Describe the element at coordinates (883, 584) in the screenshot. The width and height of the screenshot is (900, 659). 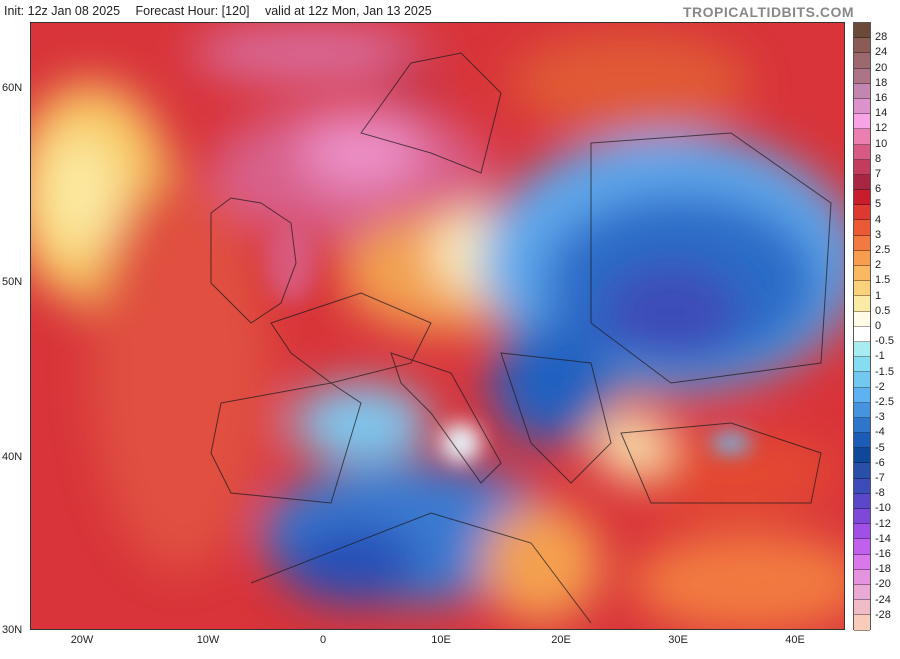
I see `colorbar-label: -20` at that location.